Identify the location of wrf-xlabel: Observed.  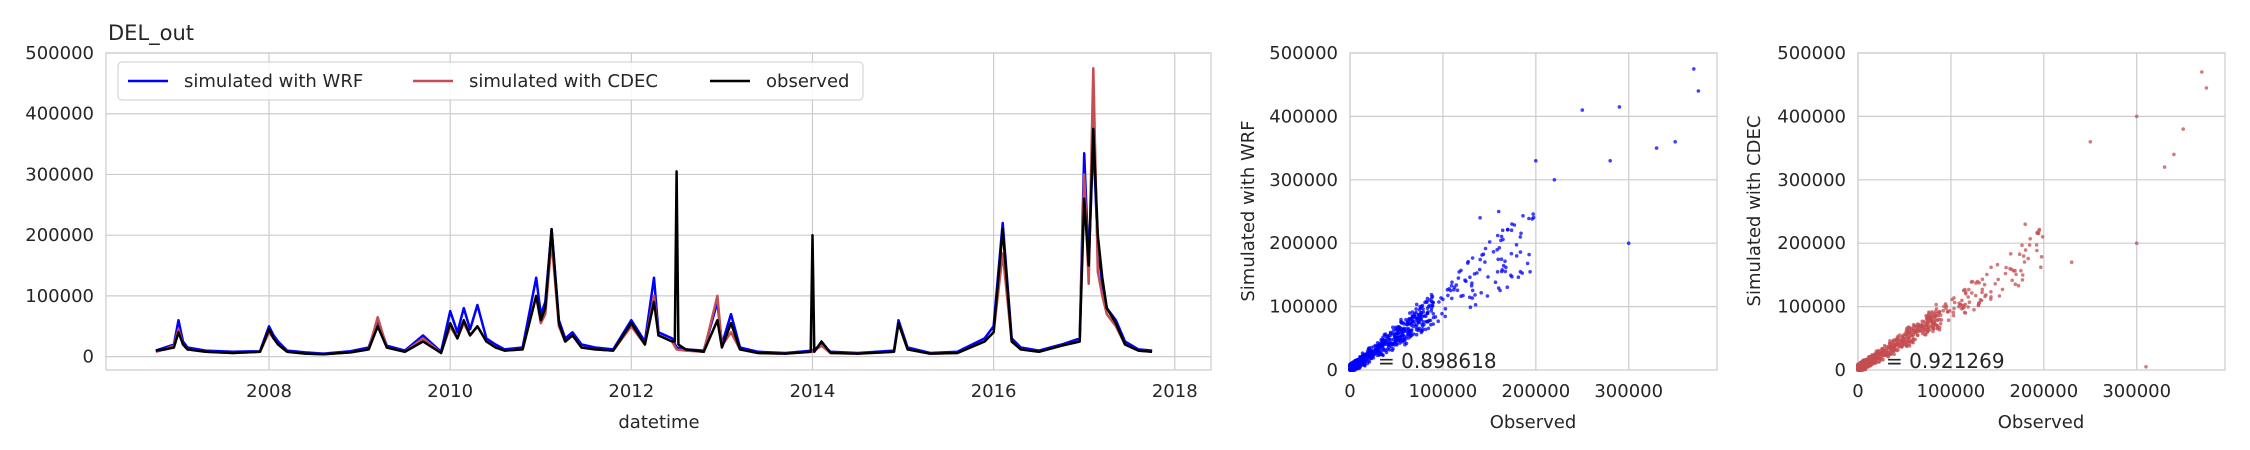
(1533, 422).